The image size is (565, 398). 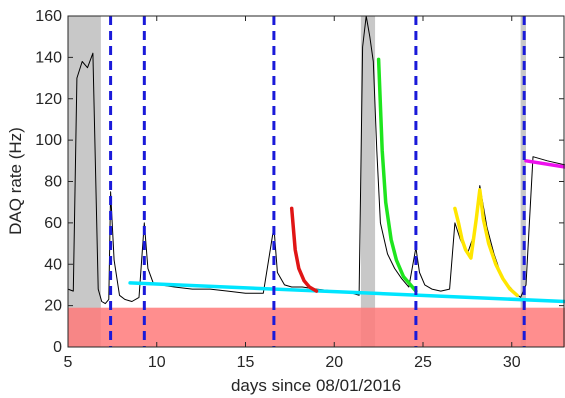 I want to click on threshold-band, so click(x=316, y=327).